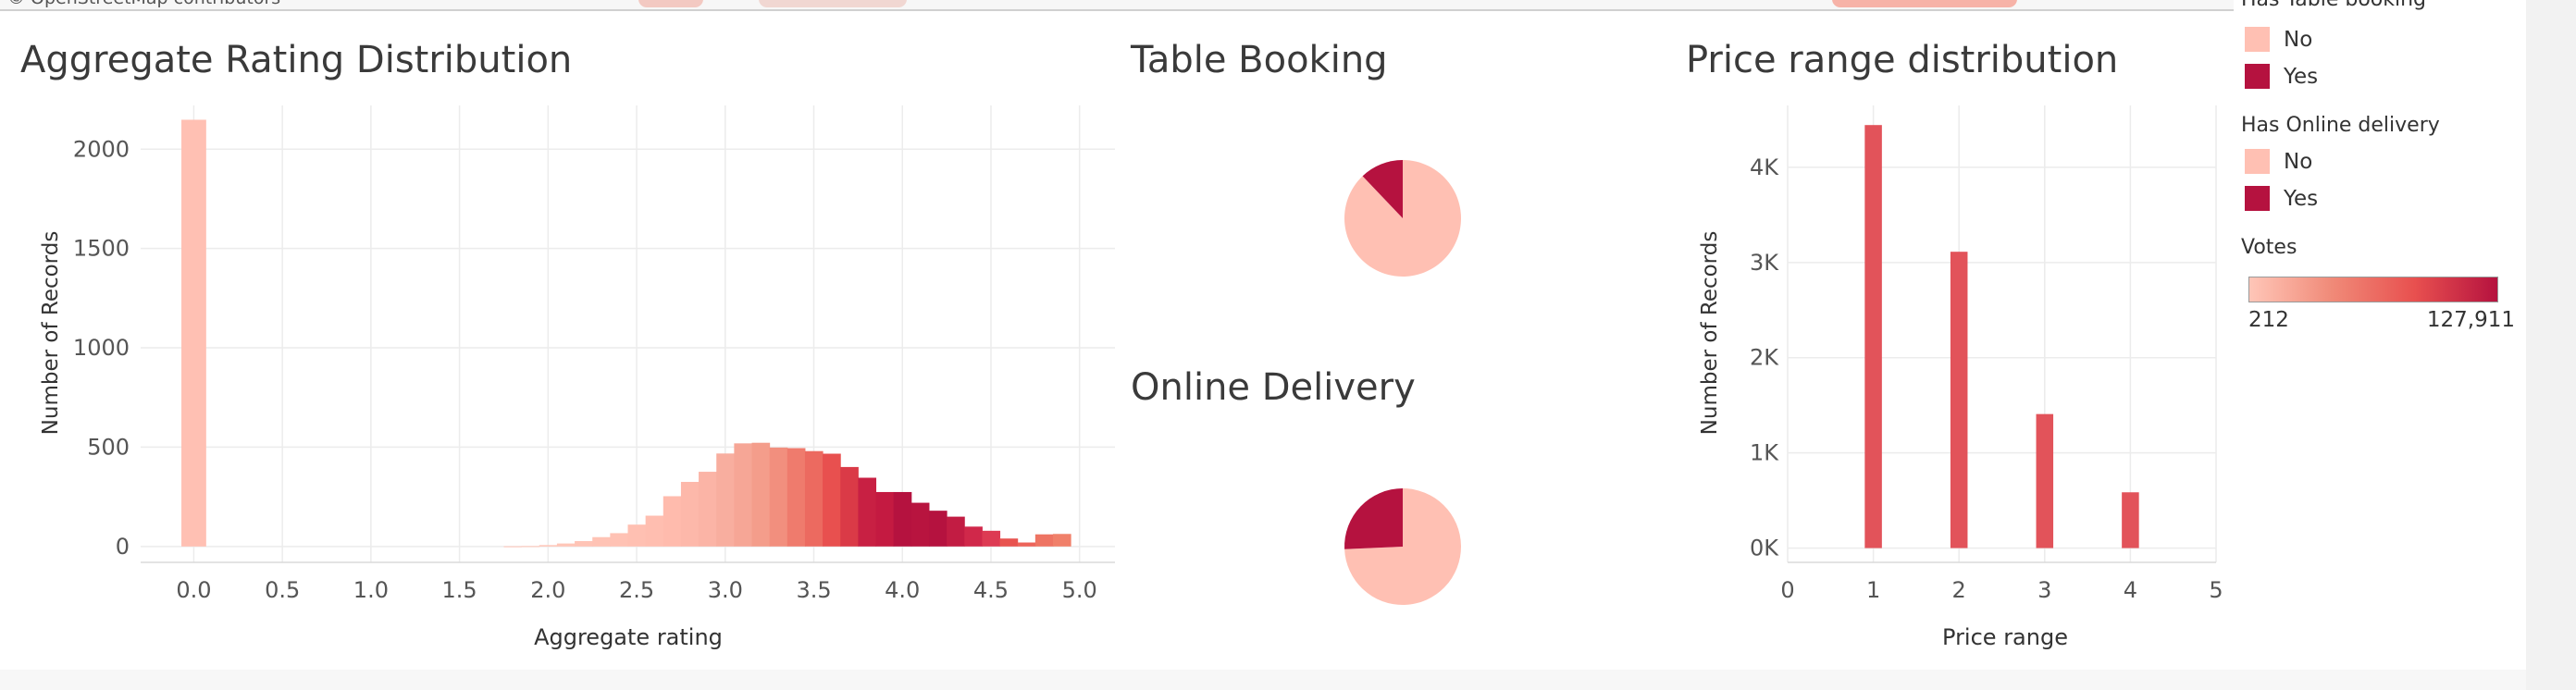  Describe the element at coordinates (2340, 126) in the screenshot. I see `online-delivery-legend-title: Has Online delivery` at that location.